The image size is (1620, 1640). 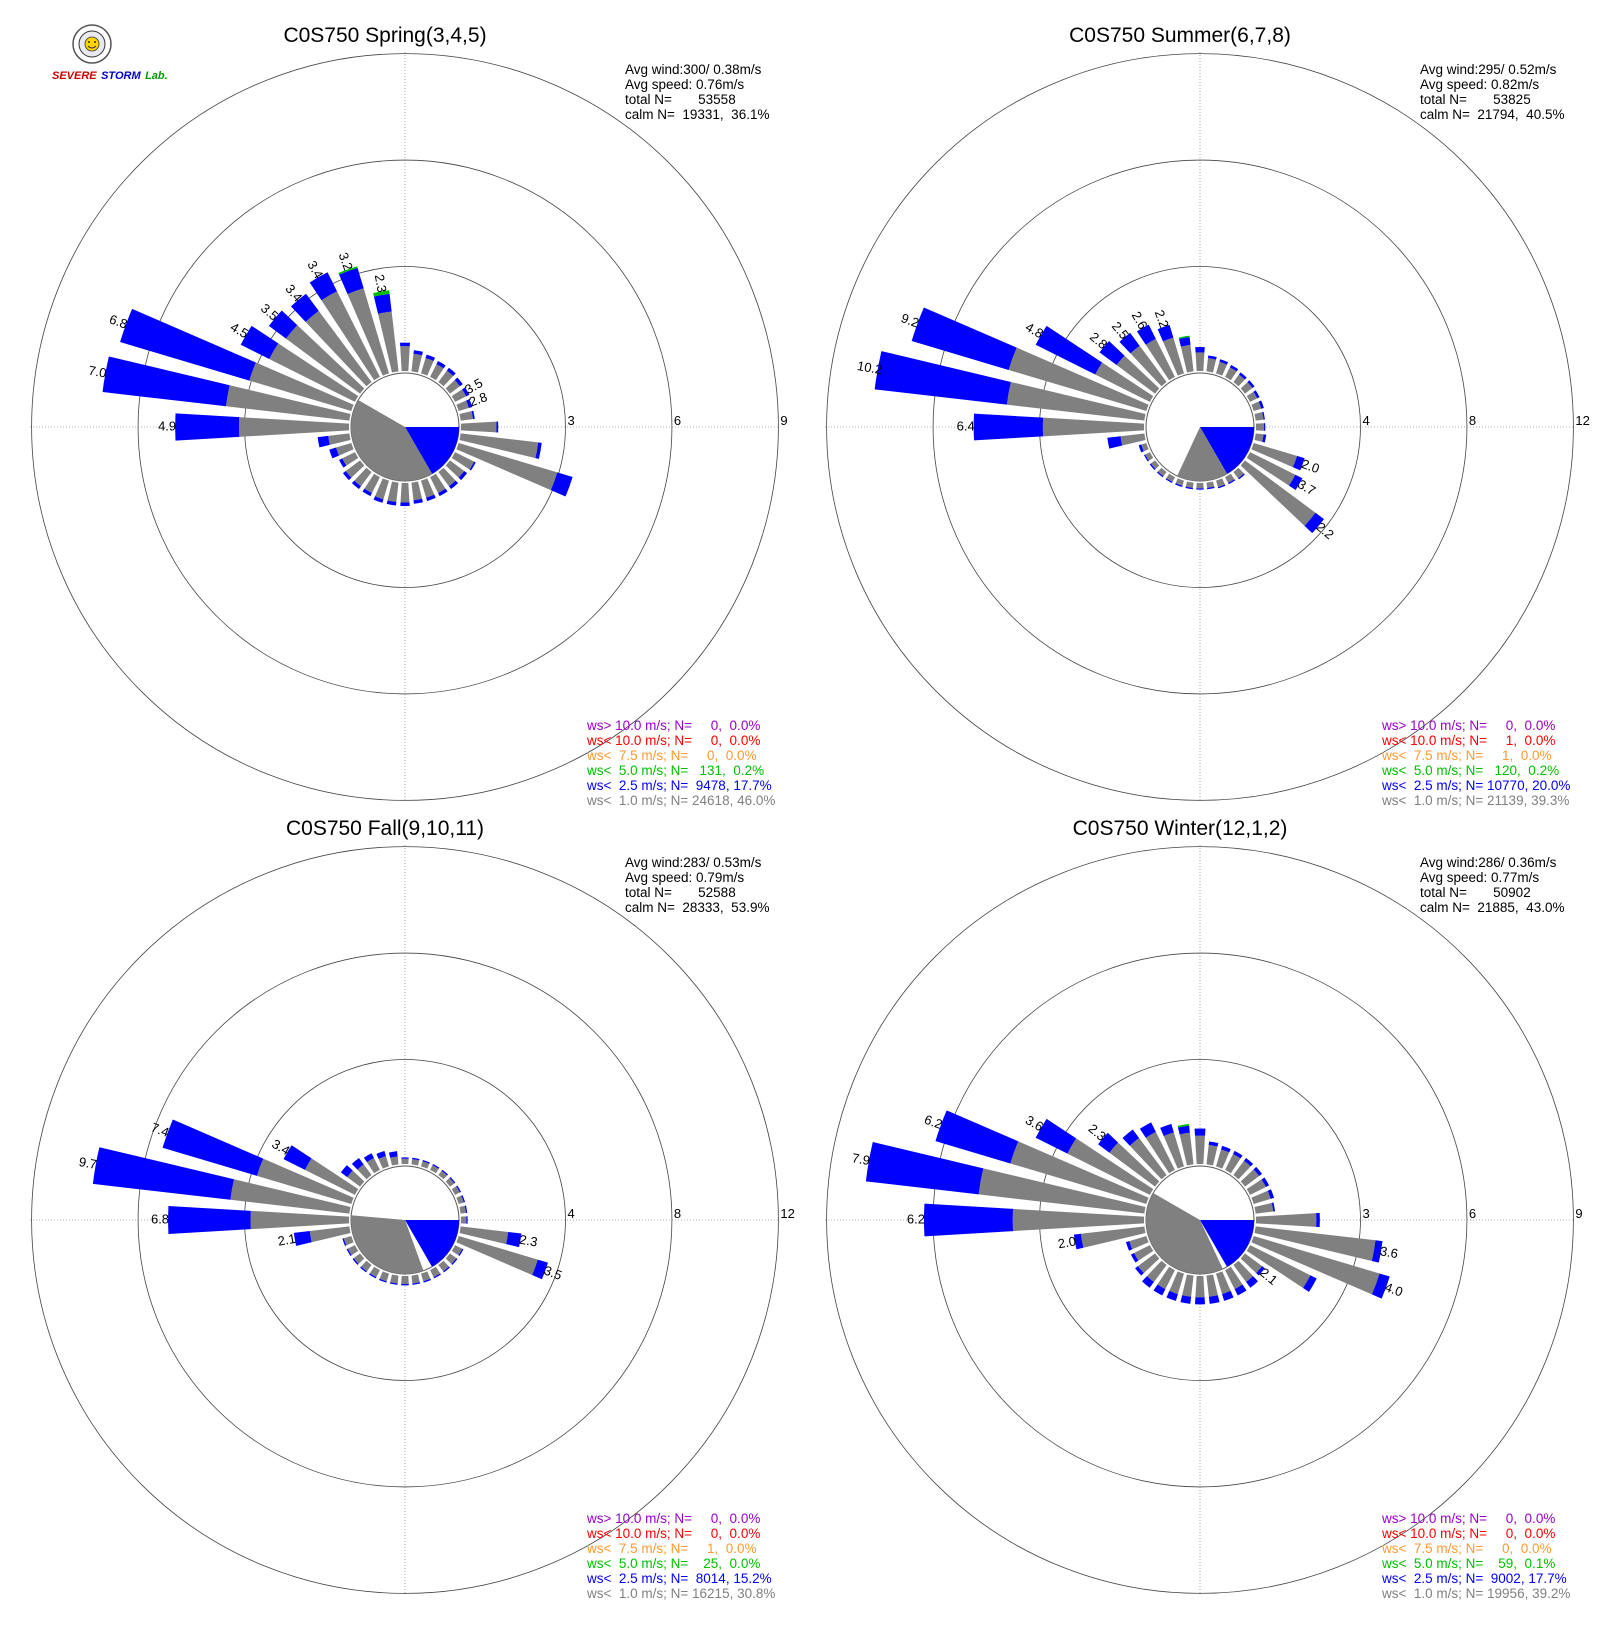 I want to click on bar-label-260: 2.0, so click(x=1067, y=1242).